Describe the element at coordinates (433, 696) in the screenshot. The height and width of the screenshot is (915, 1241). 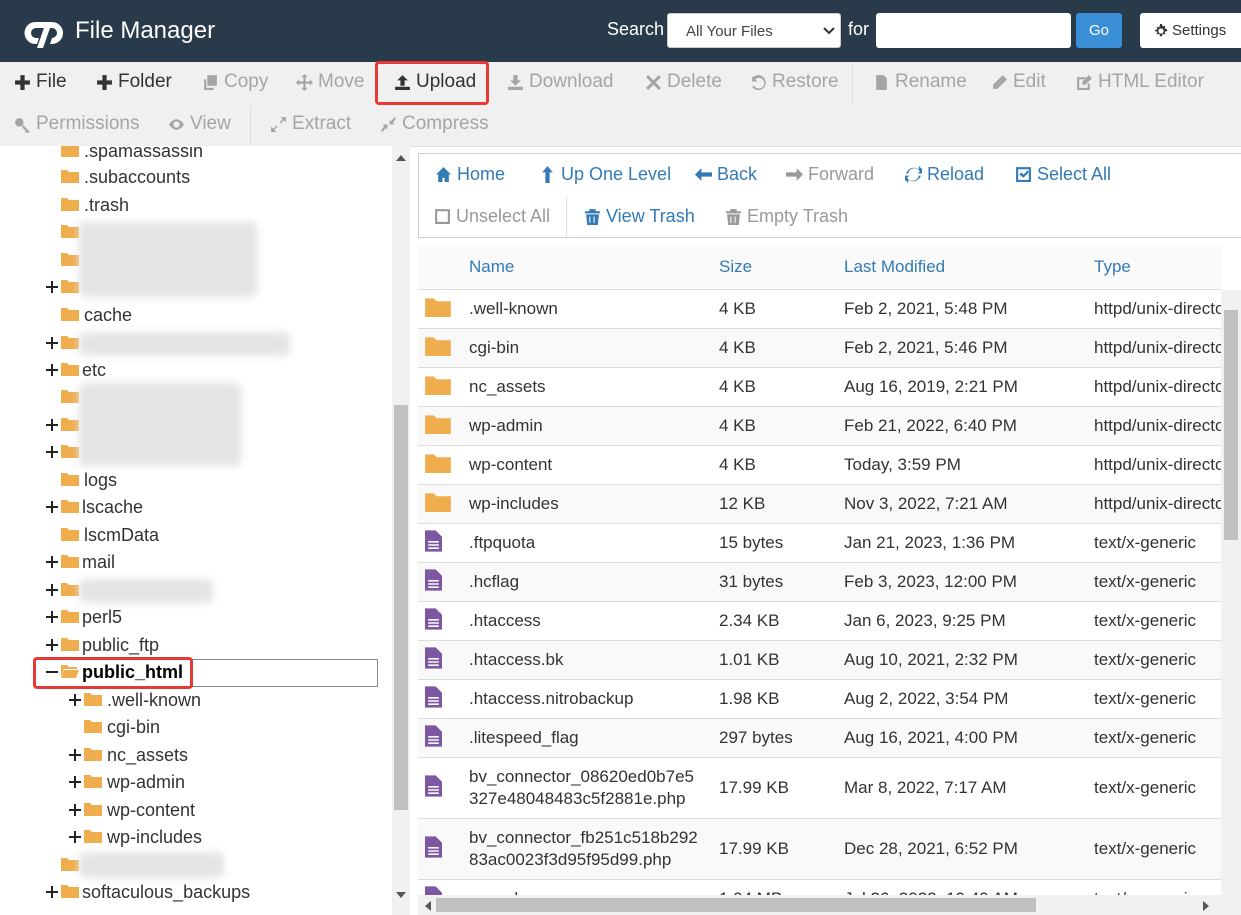
I see `file-icon` at that location.